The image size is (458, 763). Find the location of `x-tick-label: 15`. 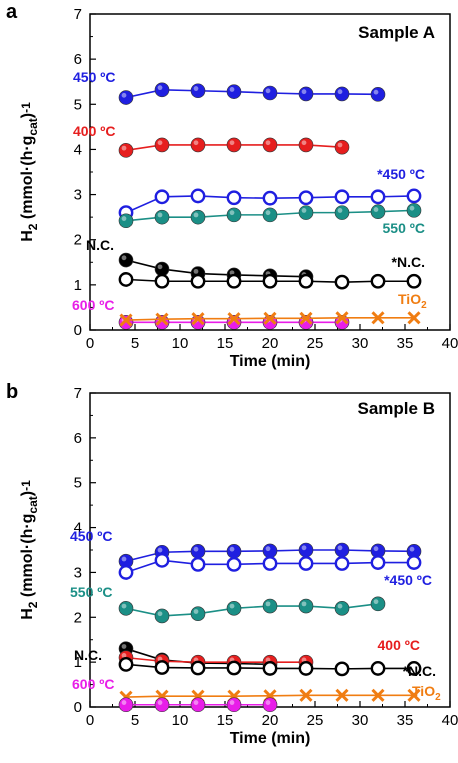

x-tick-label: 15 is located at coordinates (225, 720).